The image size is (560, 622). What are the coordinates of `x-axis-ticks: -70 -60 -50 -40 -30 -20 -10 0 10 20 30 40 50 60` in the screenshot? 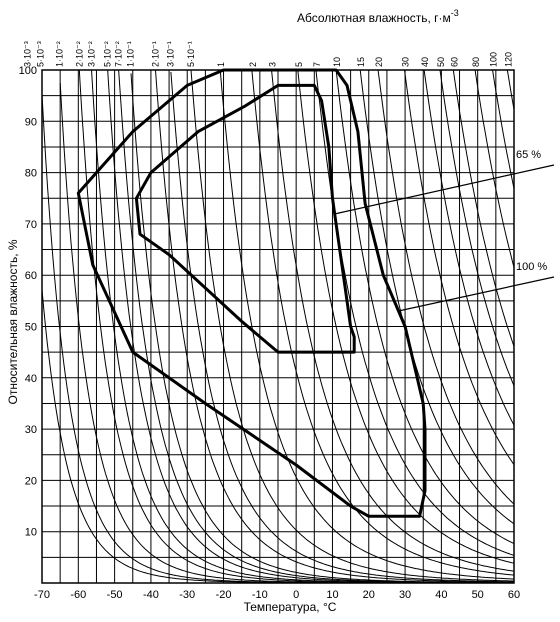 It's located at (277, 595).